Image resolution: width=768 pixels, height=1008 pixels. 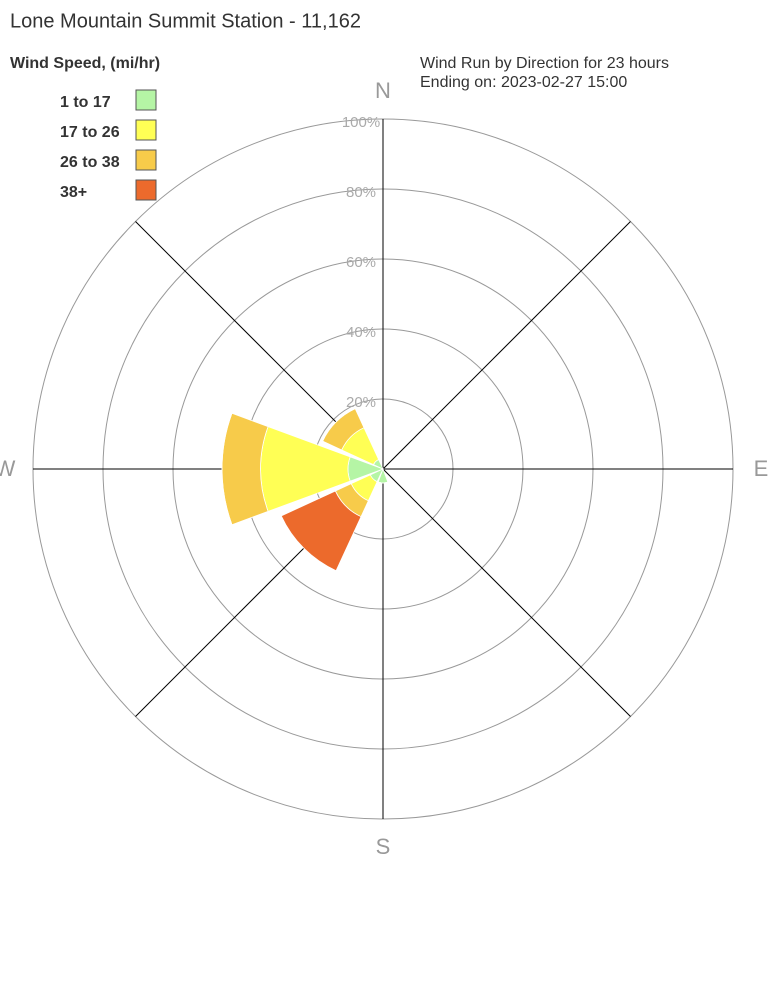 I want to click on legend-label: 26 to 38, so click(x=90, y=162).